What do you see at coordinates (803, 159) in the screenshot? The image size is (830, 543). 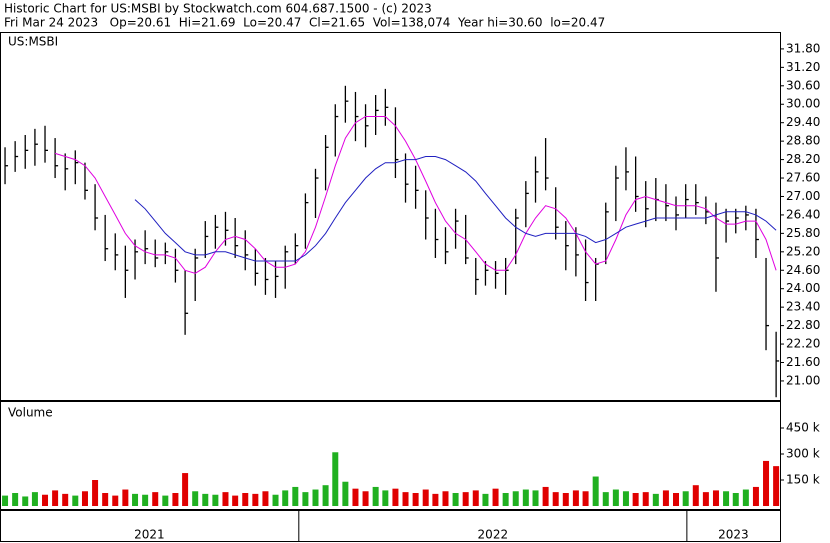 I see `y-tick-label: 28.20` at bounding box center [803, 159].